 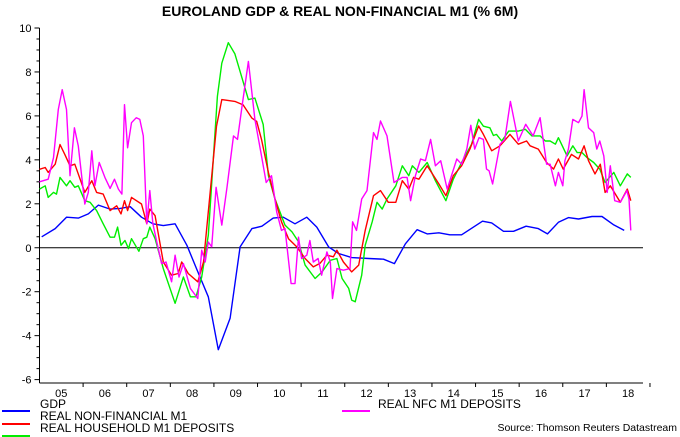 I want to click on y-tick-label: 4, so click(x=28, y=161).